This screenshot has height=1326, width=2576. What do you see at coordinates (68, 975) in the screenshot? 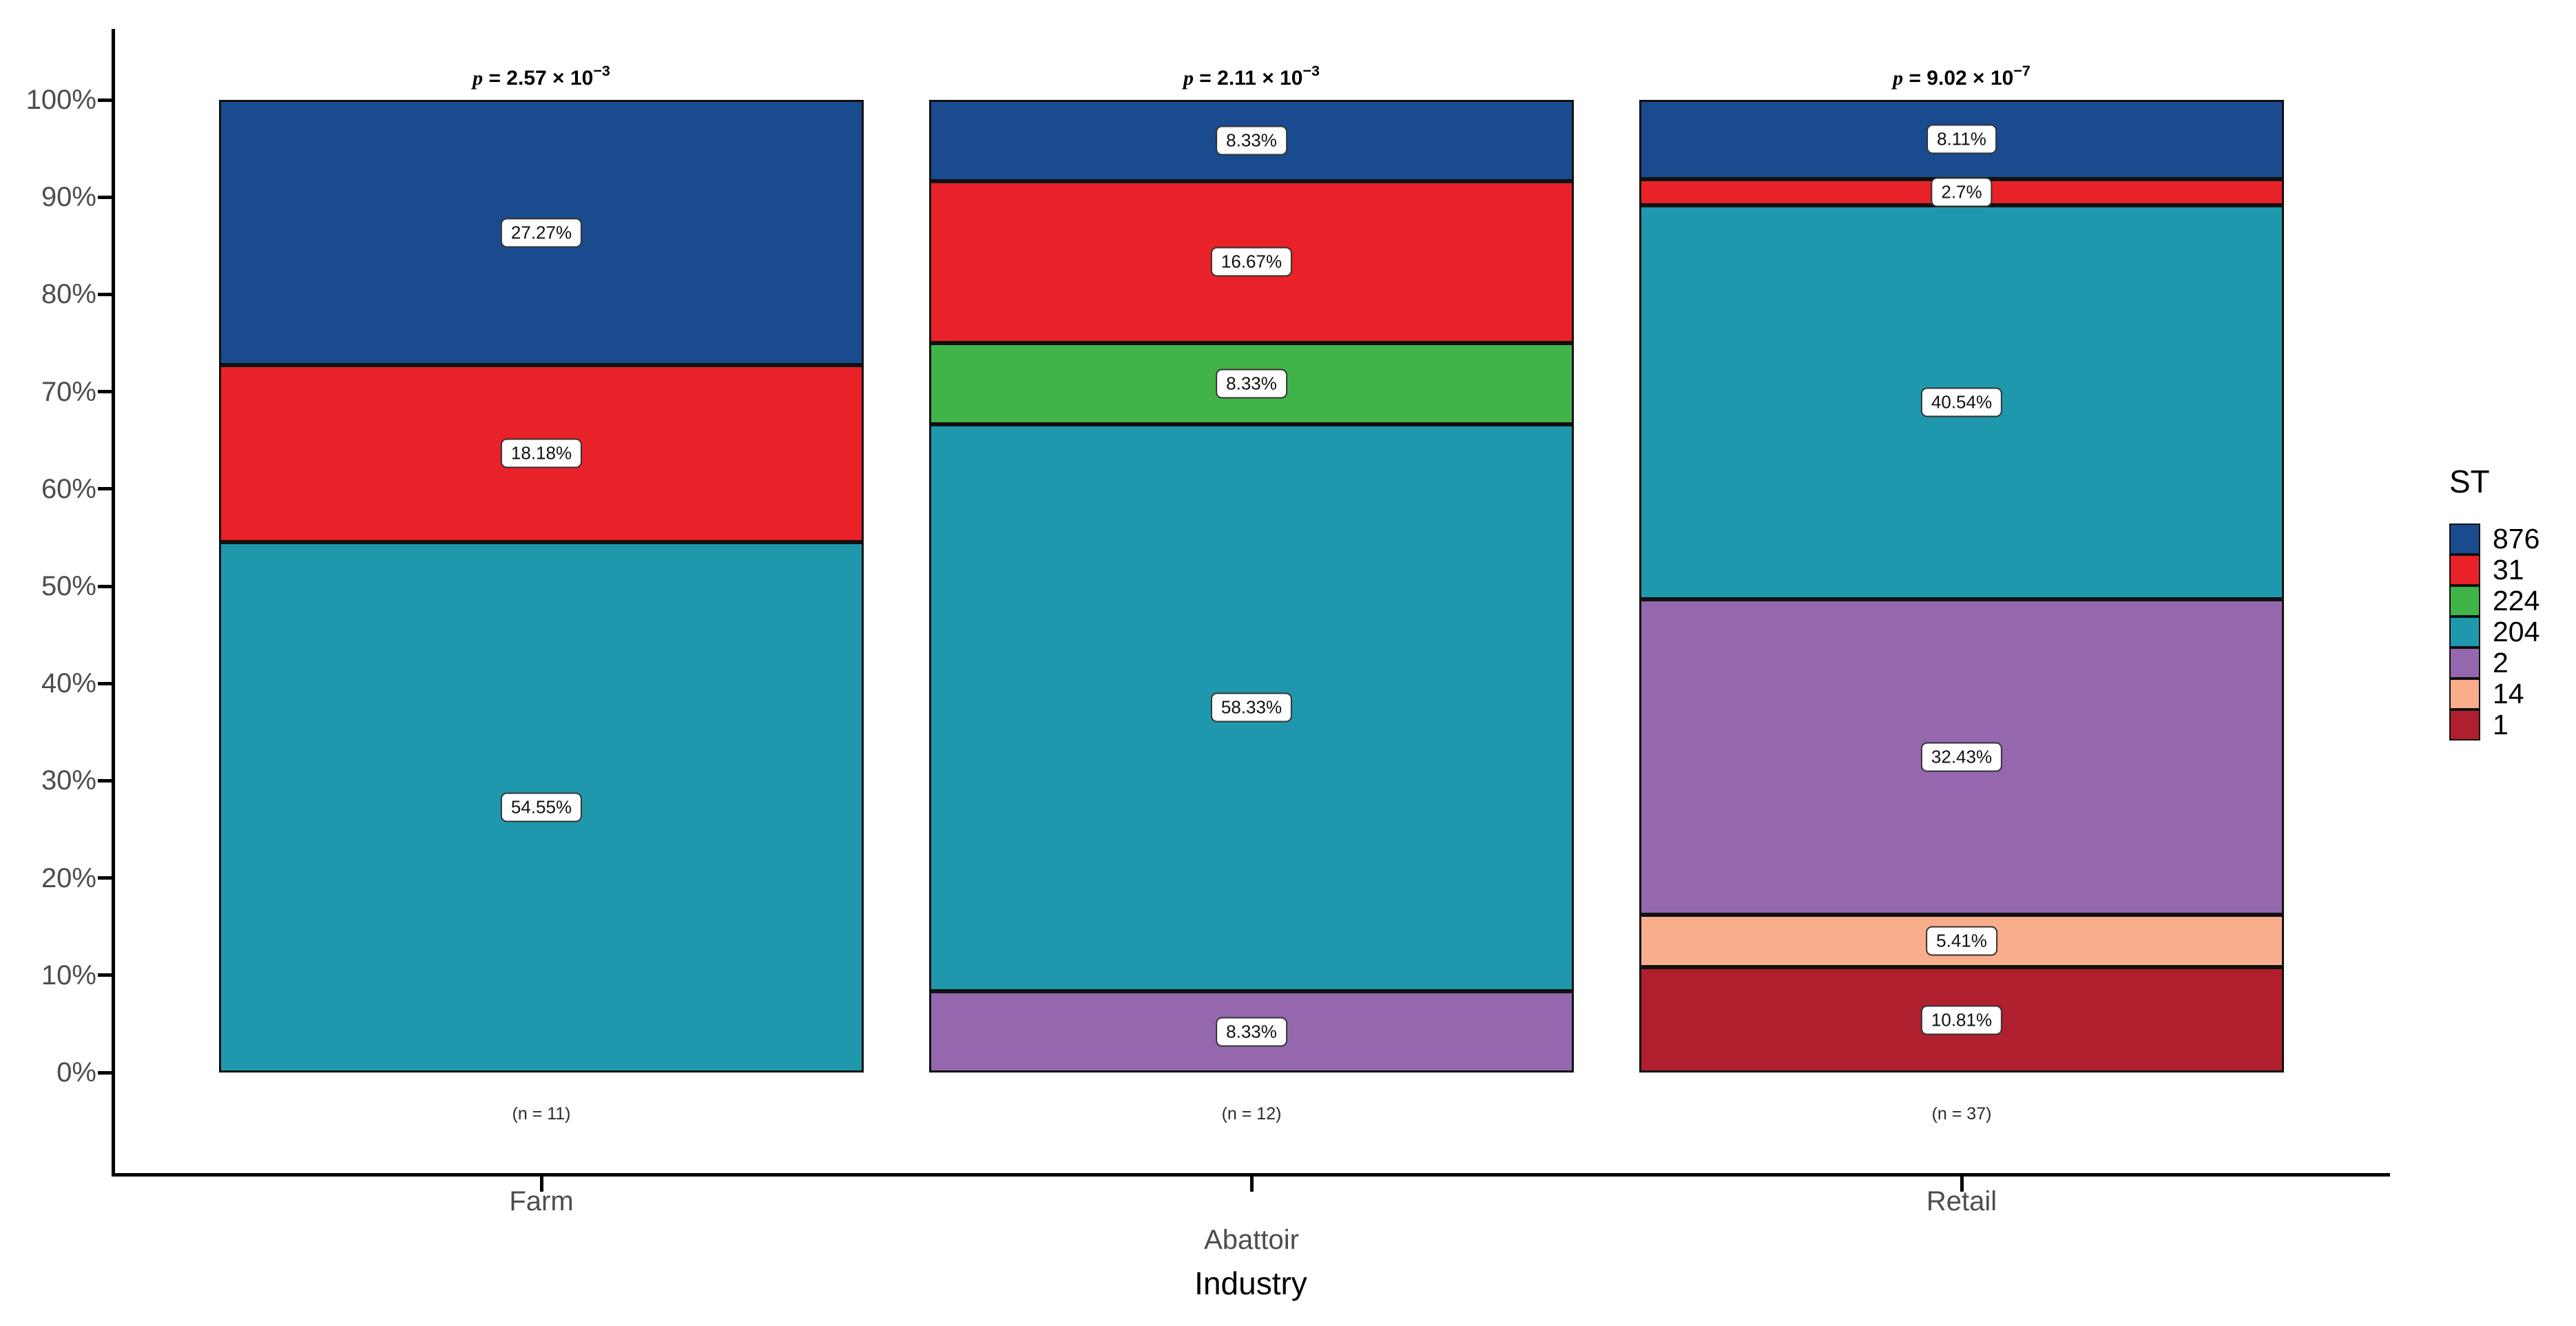
I see `y-tick-label: 10%` at bounding box center [68, 975].